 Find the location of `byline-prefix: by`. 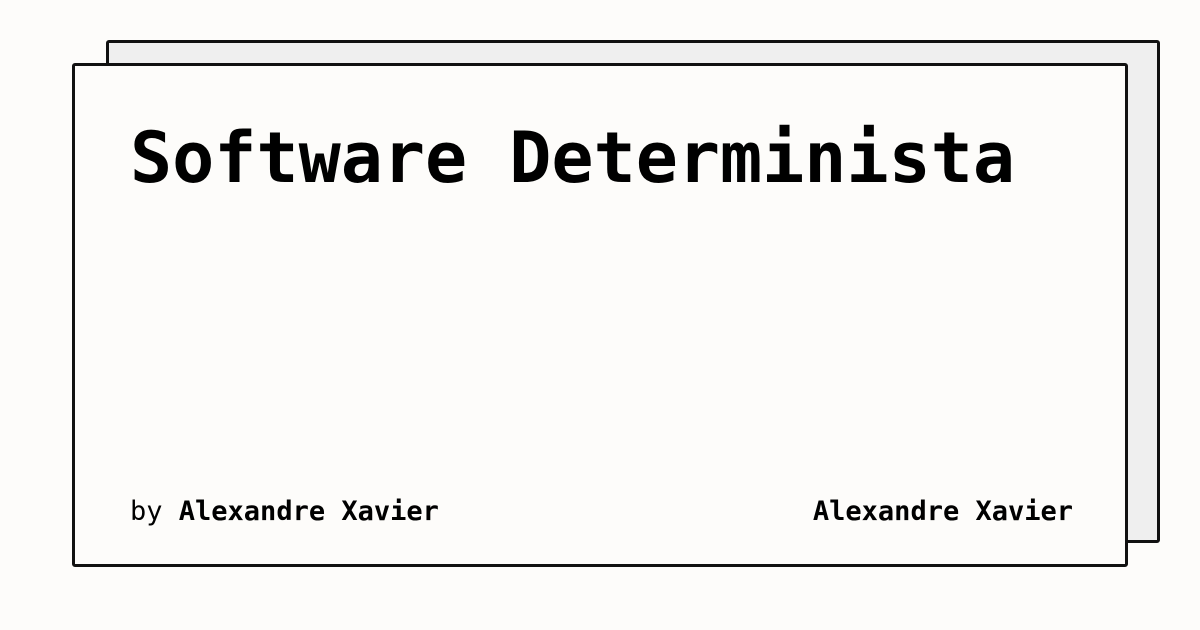

byline-prefix: by is located at coordinates (146, 511).